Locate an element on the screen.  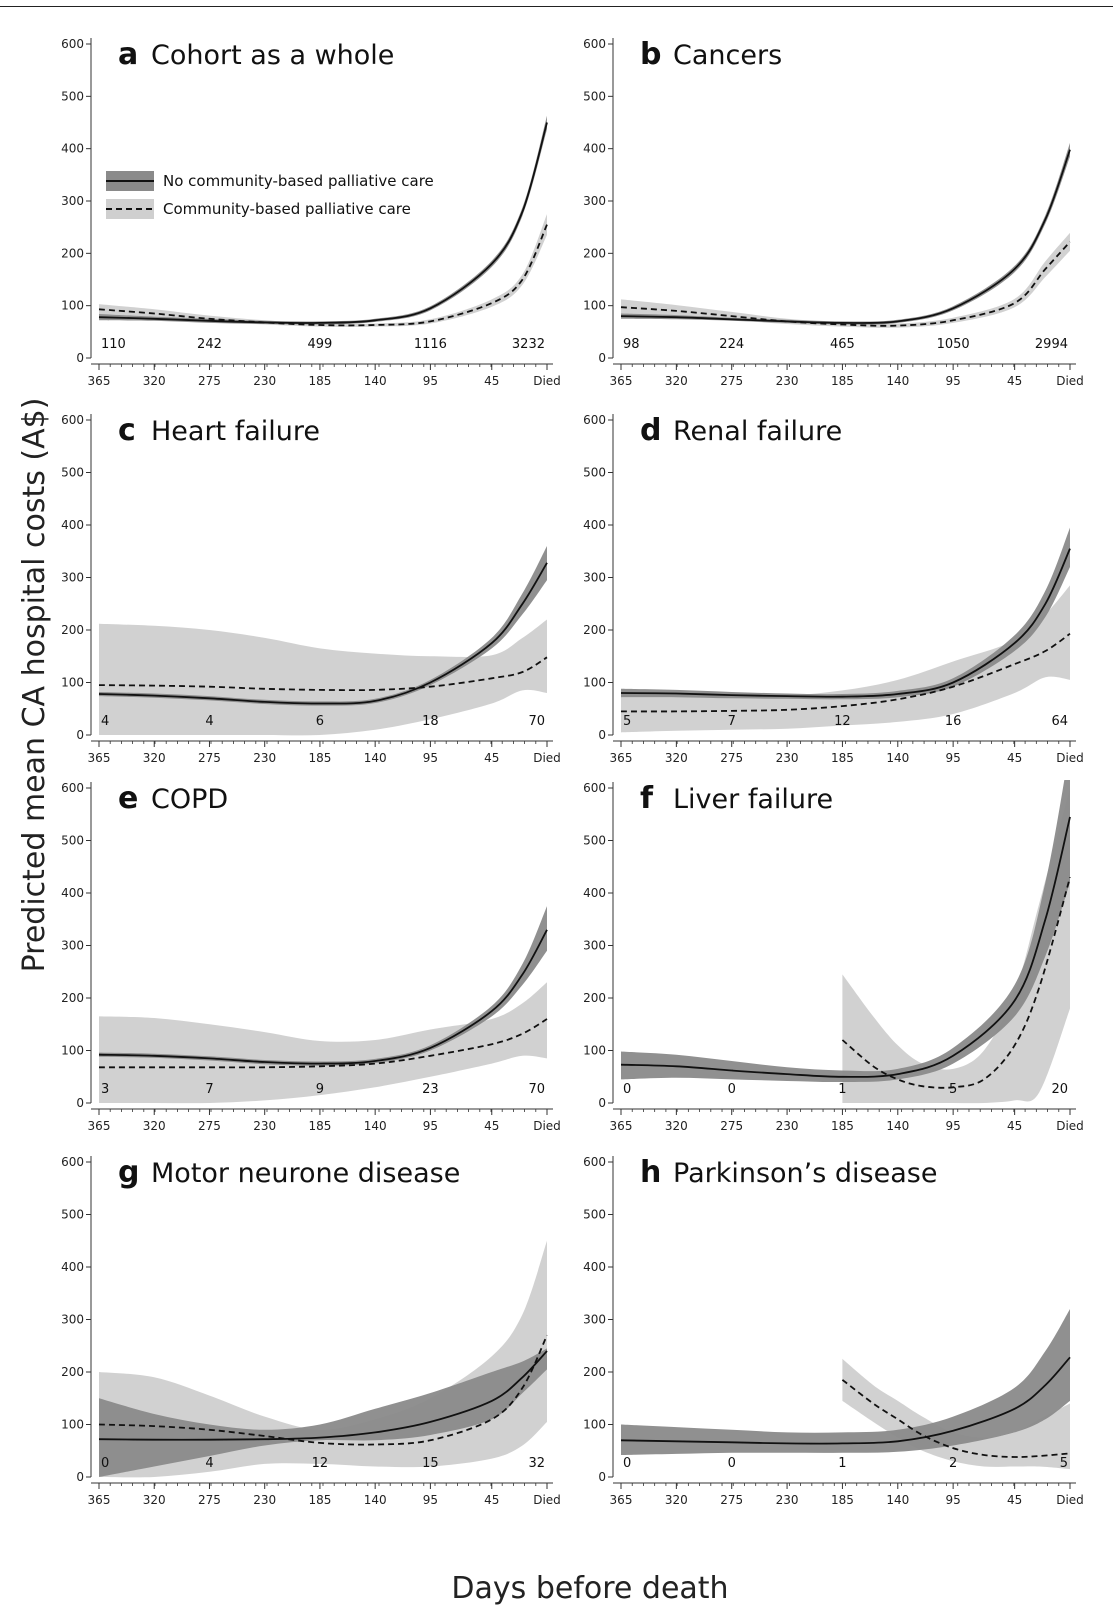
sample-count: 16 is located at coordinates (953, 721).